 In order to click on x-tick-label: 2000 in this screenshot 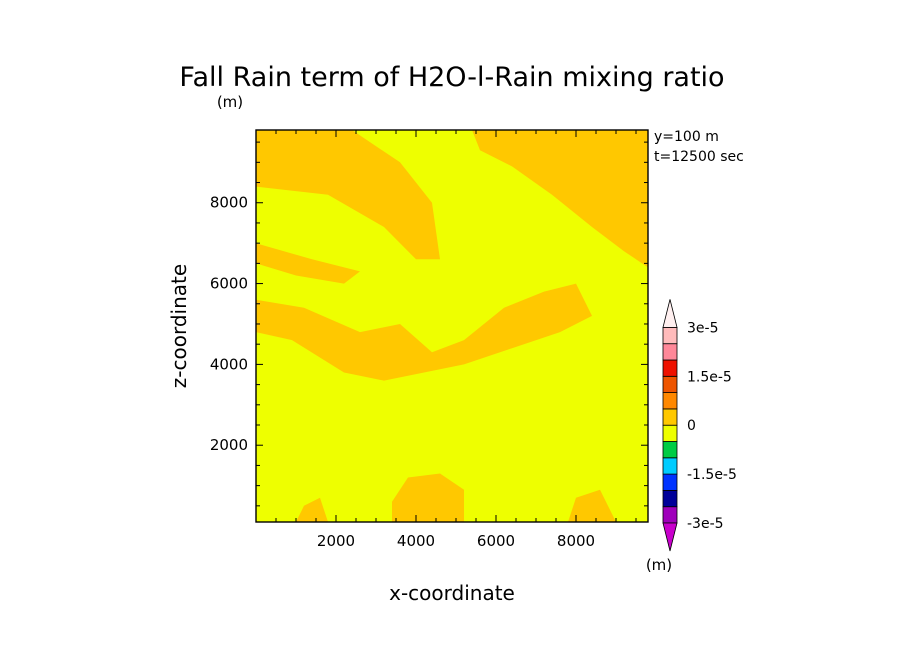, I will do `click(336, 541)`.